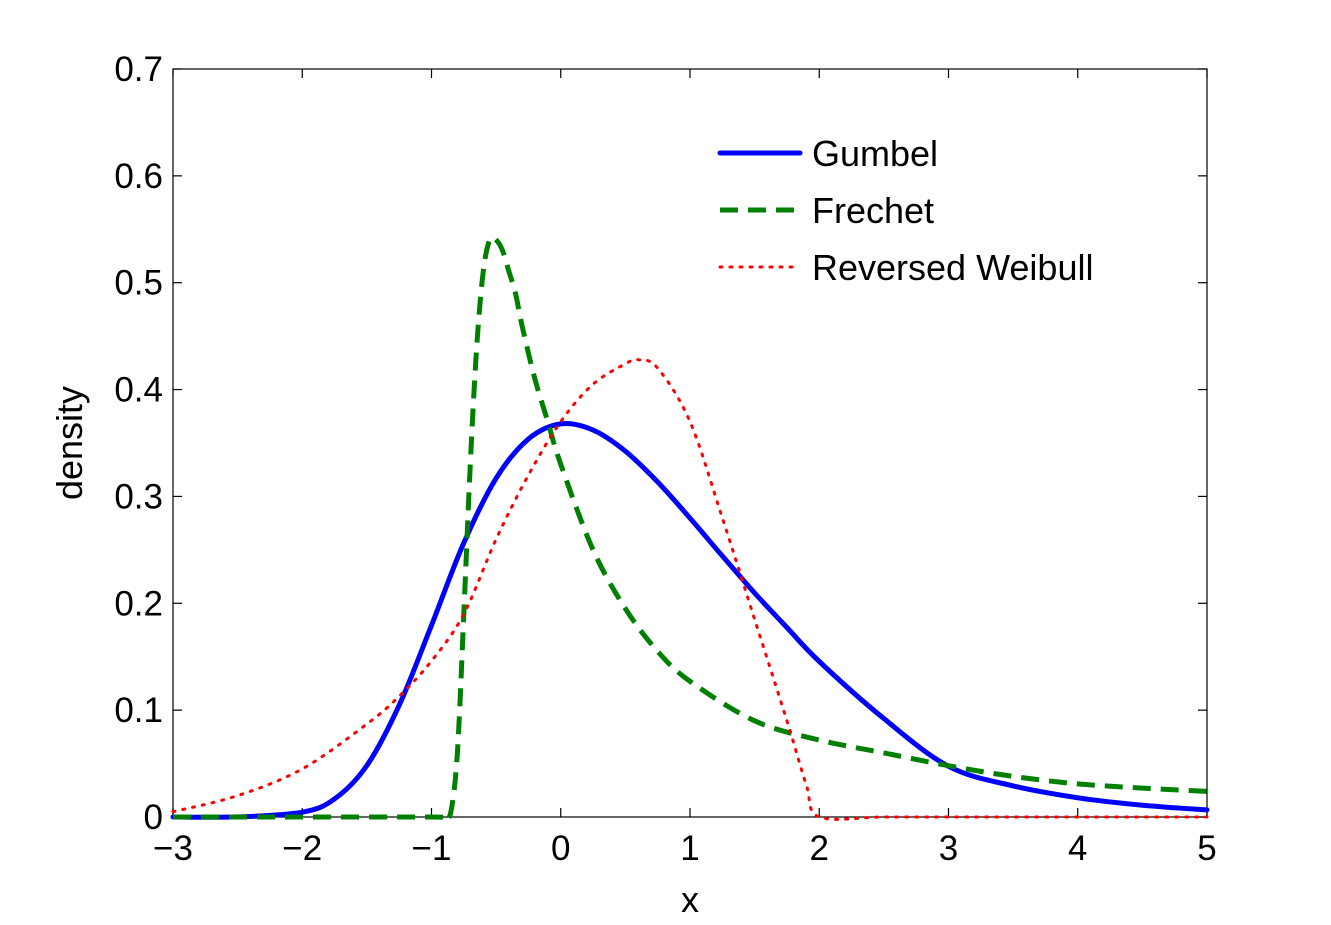 This screenshot has width=1331, height=925. What do you see at coordinates (1077, 848) in the screenshot?
I see `x-tick-label: 4` at bounding box center [1077, 848].